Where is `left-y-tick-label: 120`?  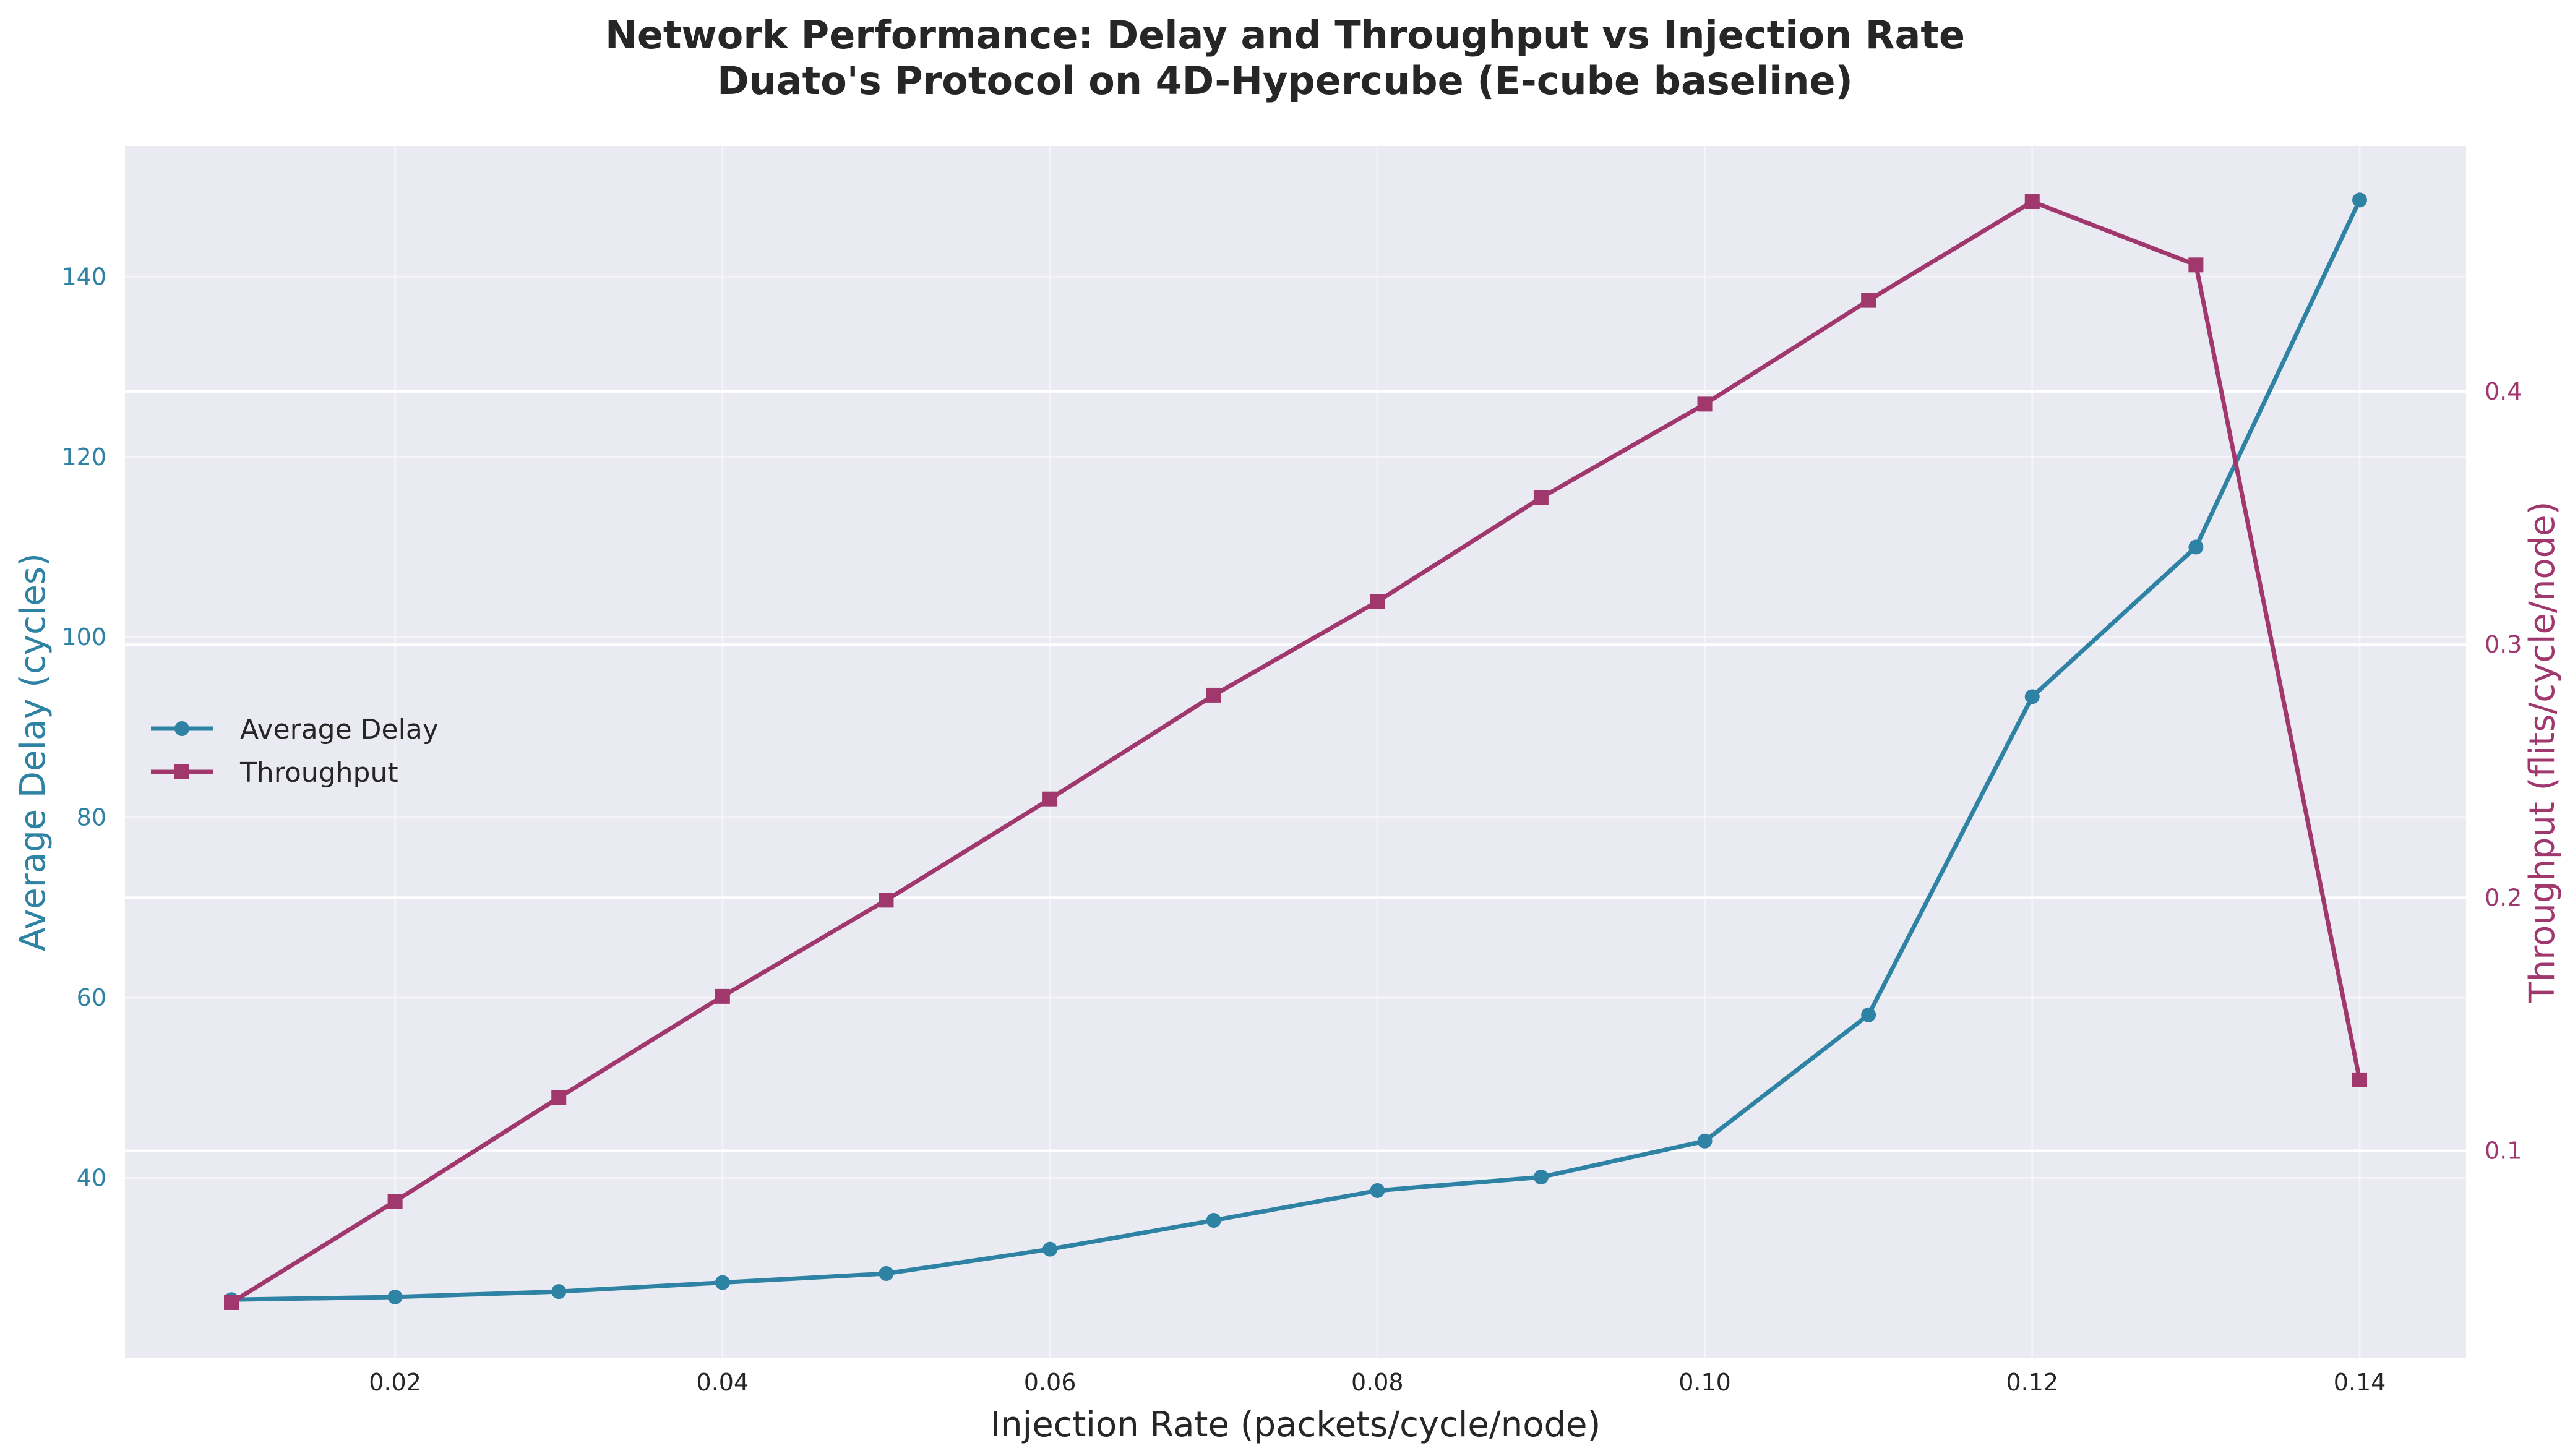
left-y-tick-label: 120 is located at coordinates (83, 457).